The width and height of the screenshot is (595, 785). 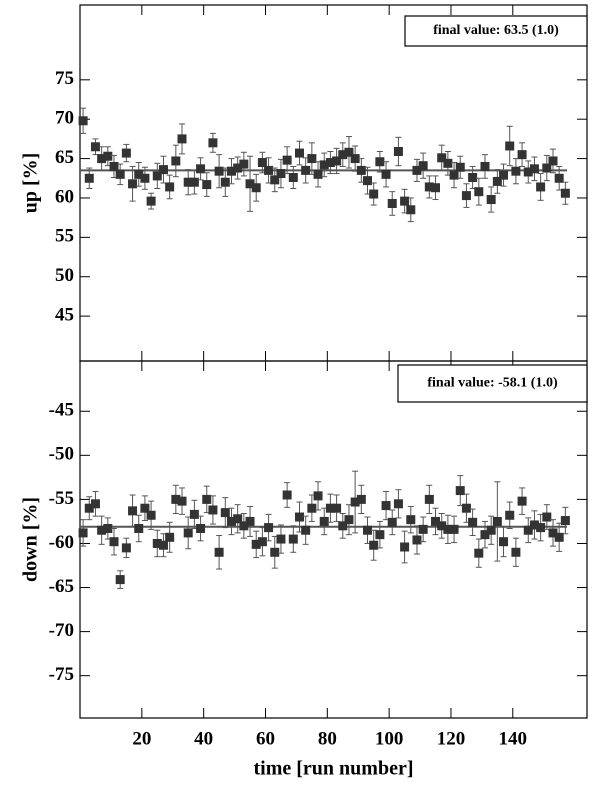 I want to click on x-tick-label: 60, so click(x=265, y=738).